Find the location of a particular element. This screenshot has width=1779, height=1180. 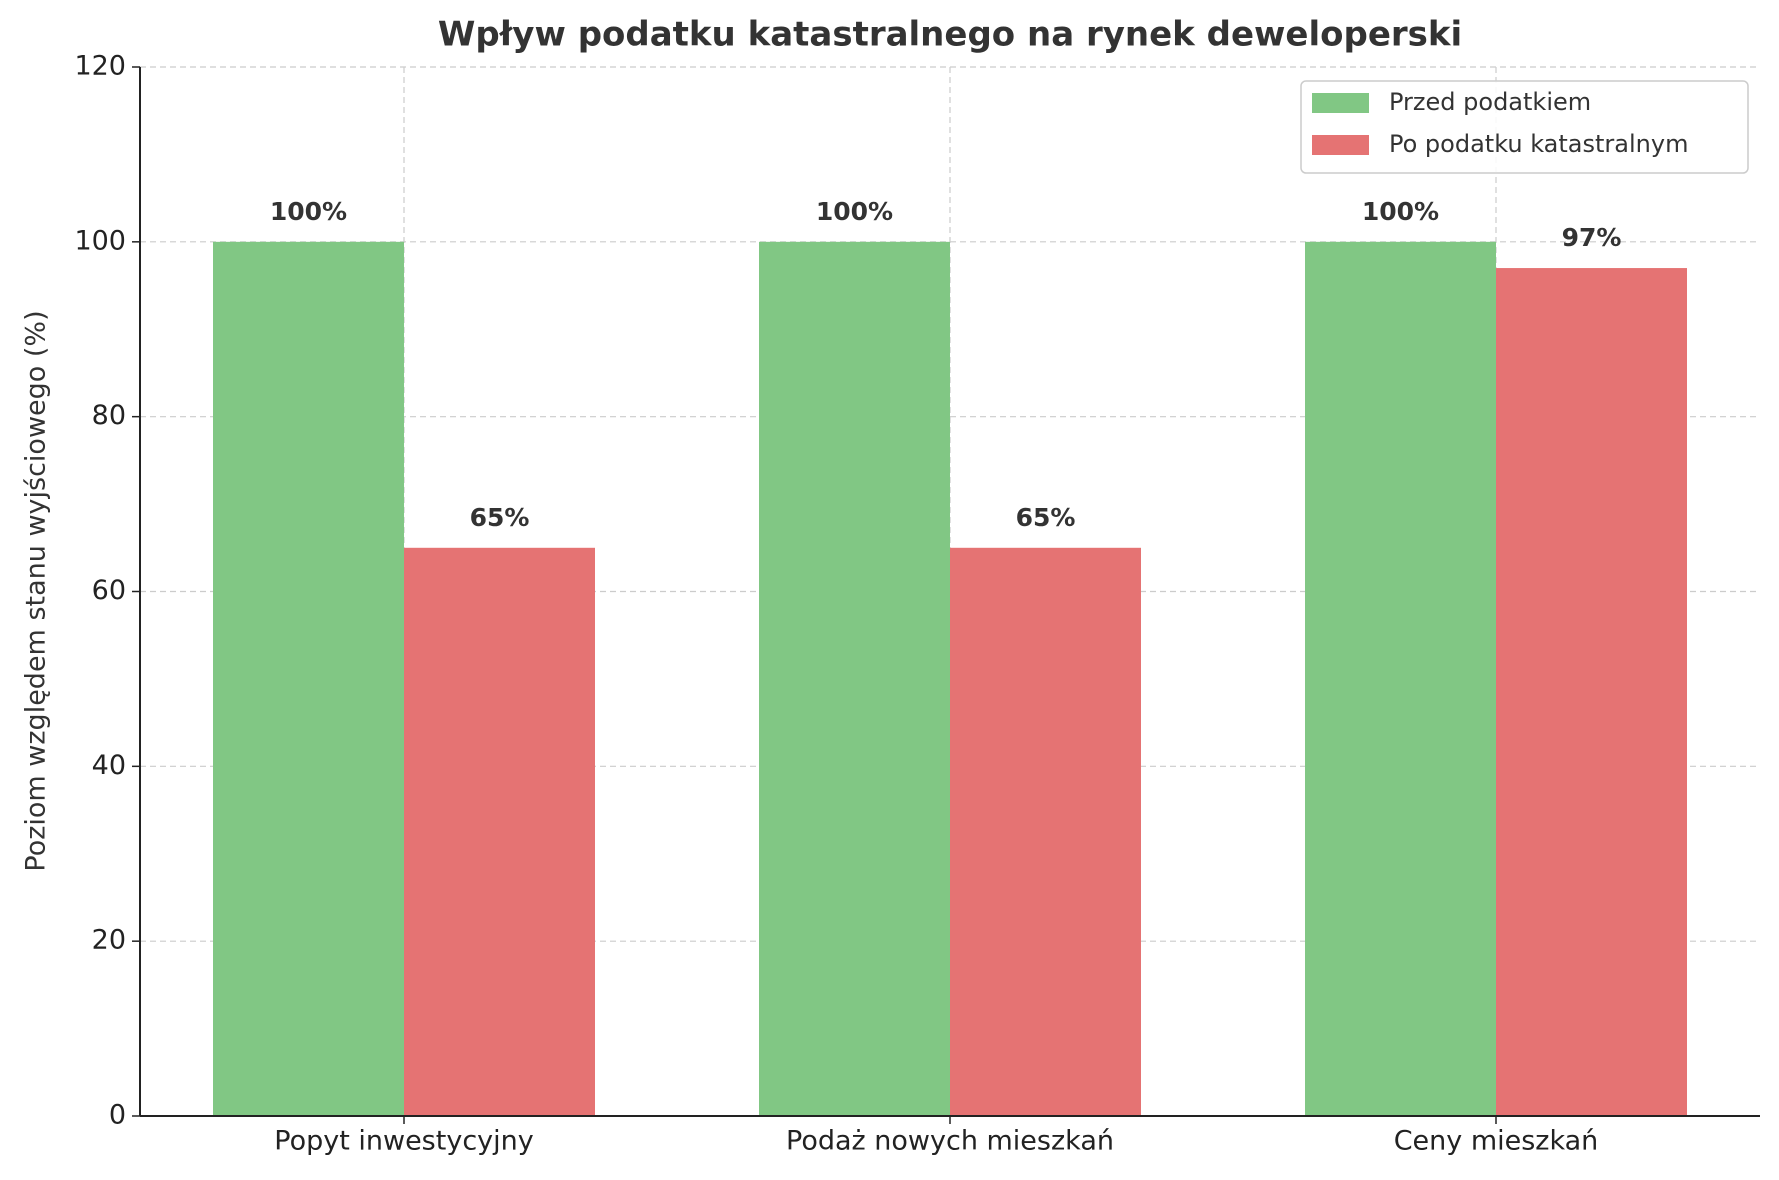

y-axis-label: Poziom względem stanu wyjściowego (%) is located at coordinates (36, 590).